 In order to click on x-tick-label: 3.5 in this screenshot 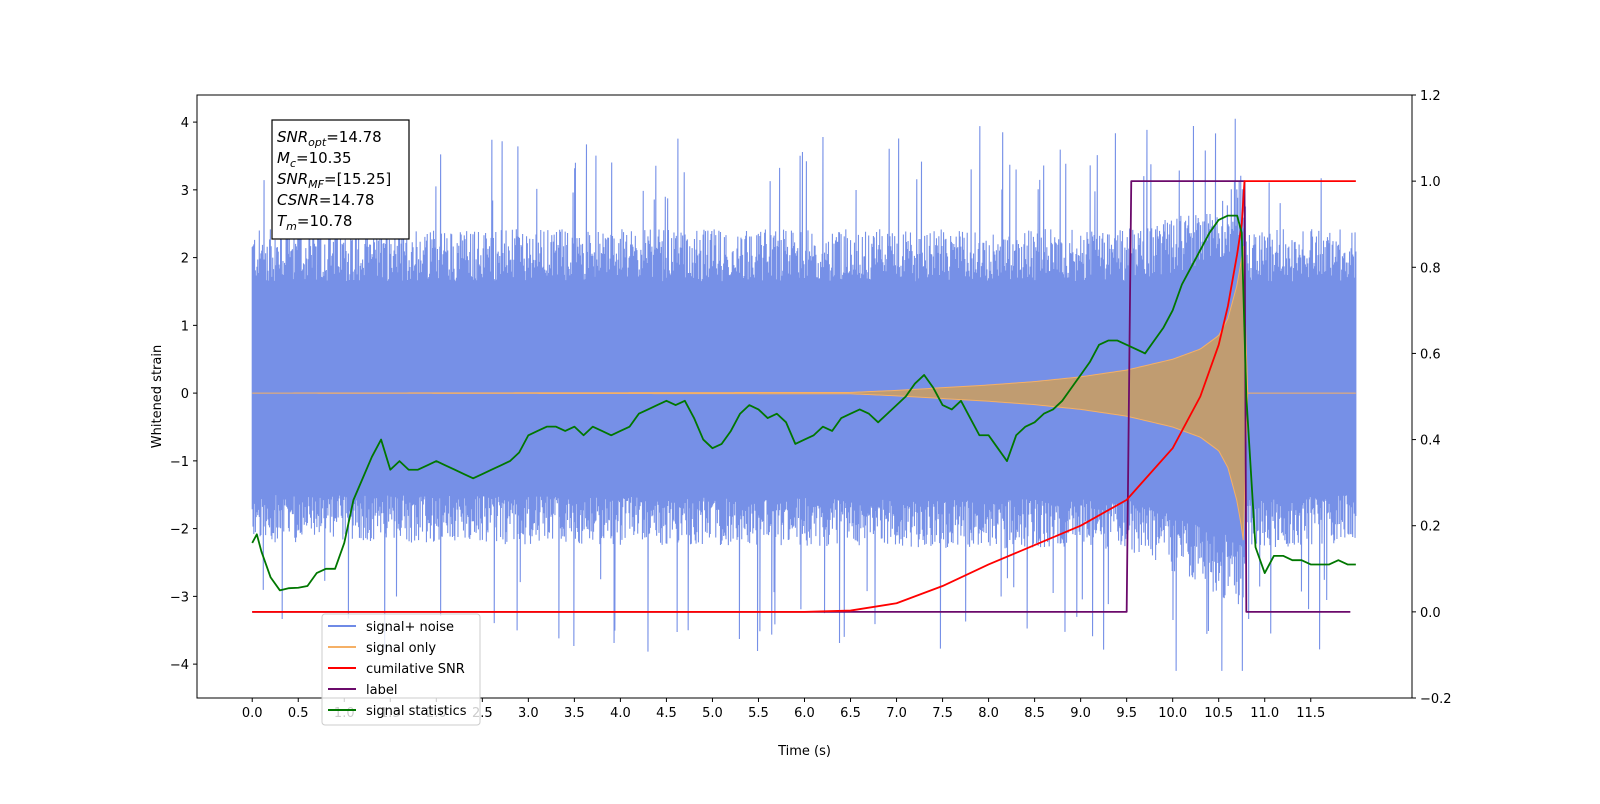, I will do `click(574, 713)`.